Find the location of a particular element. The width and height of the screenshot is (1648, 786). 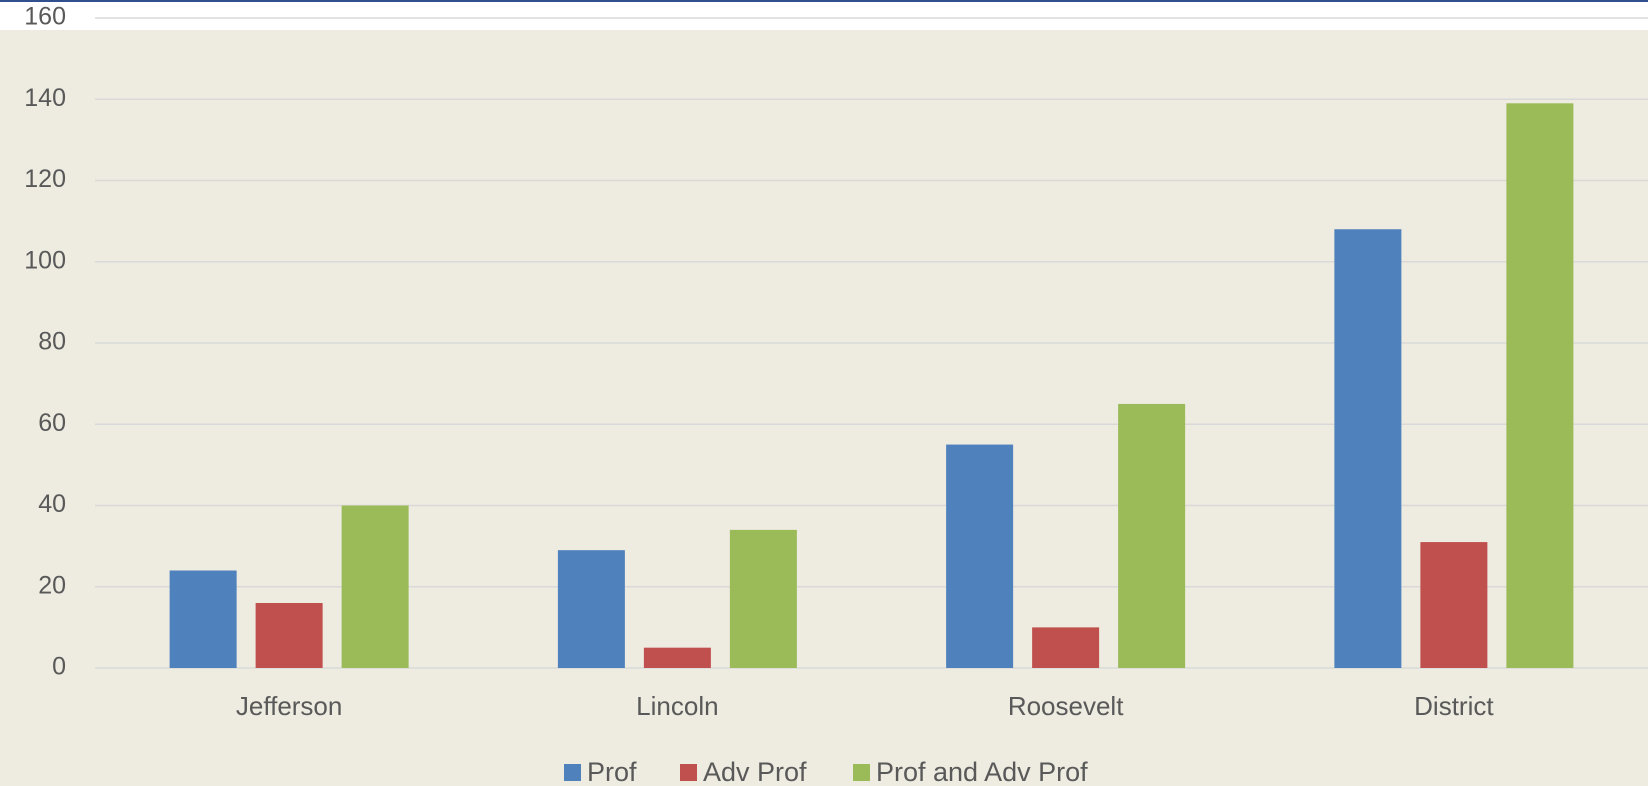

y-tick-label: 40 is located at coordinates (52, 504).